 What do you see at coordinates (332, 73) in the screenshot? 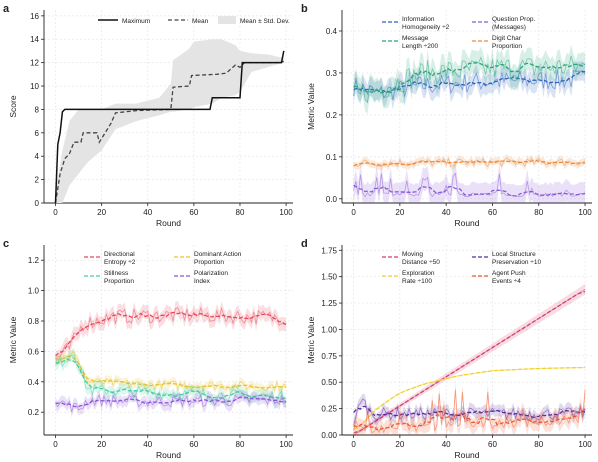
I see `y-tick-label: 0.3` at bounding box center [332, 73].